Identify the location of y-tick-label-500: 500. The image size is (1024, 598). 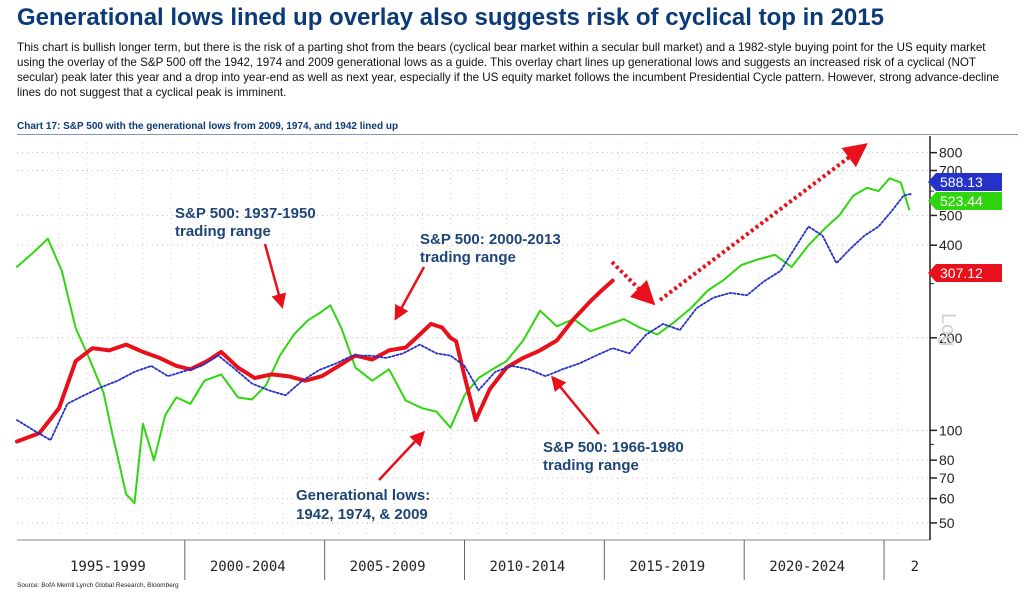
(951, 215).